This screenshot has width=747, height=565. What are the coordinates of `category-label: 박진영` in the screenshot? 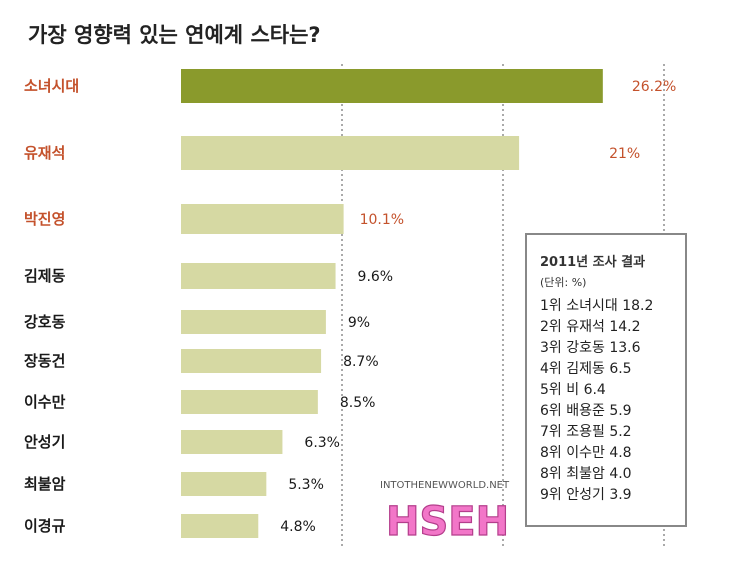 It's located at (44, 219).